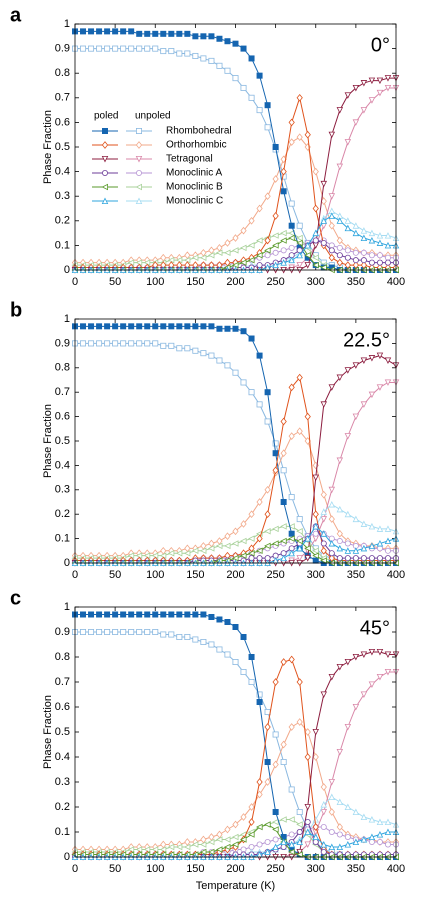  What do you see at coordinates (275, 575) in the screenshot?
I see `x-tick-label: 250` at bounding box center [275, 575].